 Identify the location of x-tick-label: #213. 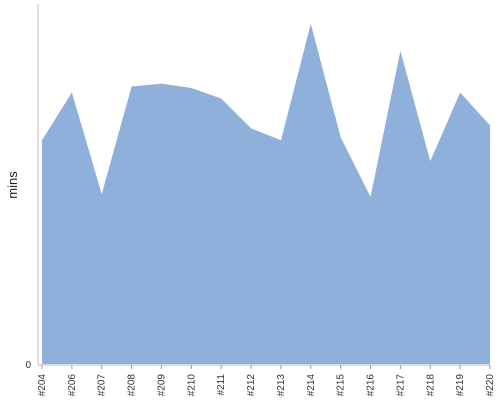
(281, 385).